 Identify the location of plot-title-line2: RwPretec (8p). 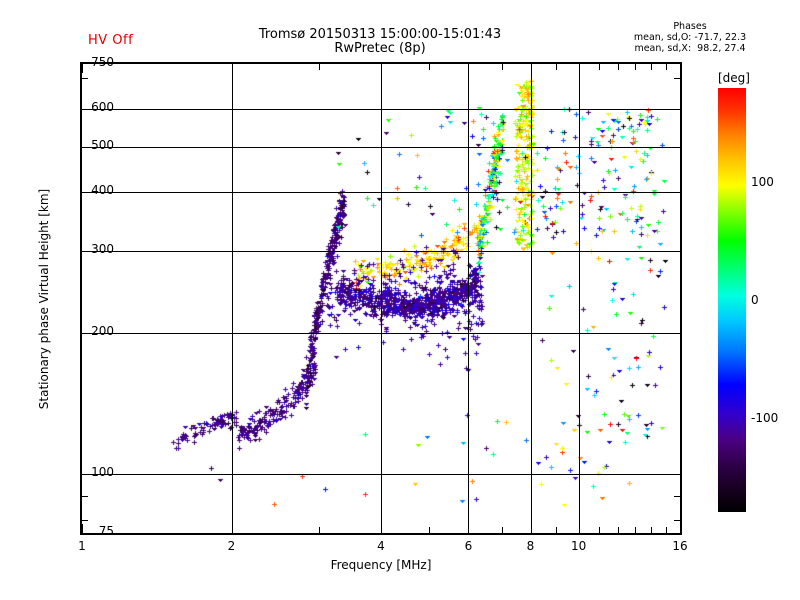
(380, 48).